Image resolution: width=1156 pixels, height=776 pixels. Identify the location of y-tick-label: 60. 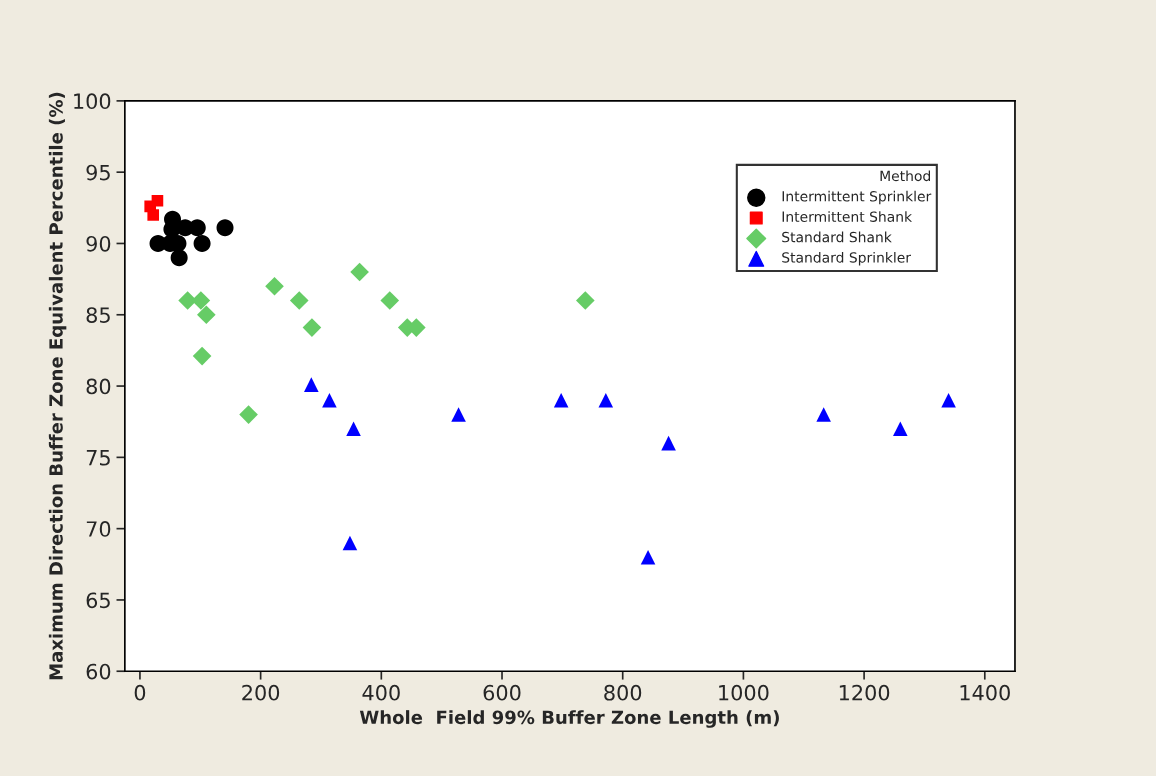
(98, 671).